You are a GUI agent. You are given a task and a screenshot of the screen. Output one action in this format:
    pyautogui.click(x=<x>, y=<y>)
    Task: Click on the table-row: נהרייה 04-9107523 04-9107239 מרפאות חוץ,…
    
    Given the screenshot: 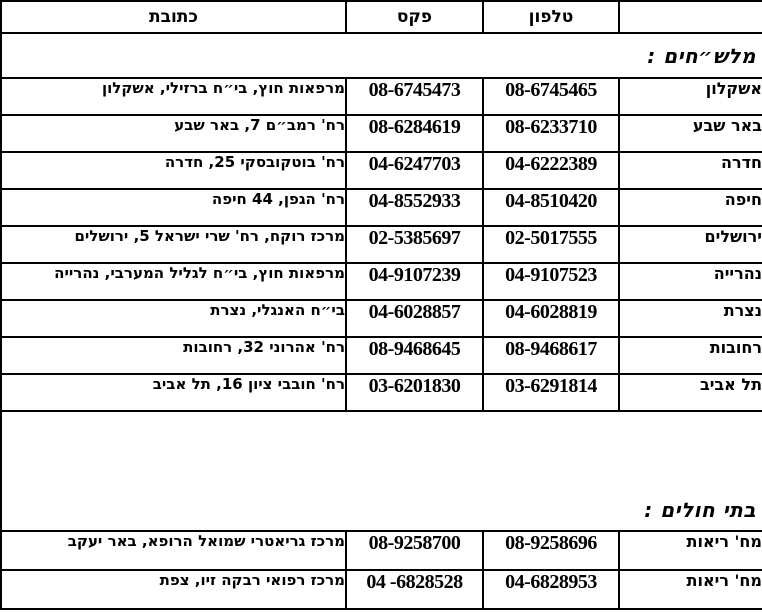 What is the action you would take?
    pyautogui.click(x=381, y=281)
    